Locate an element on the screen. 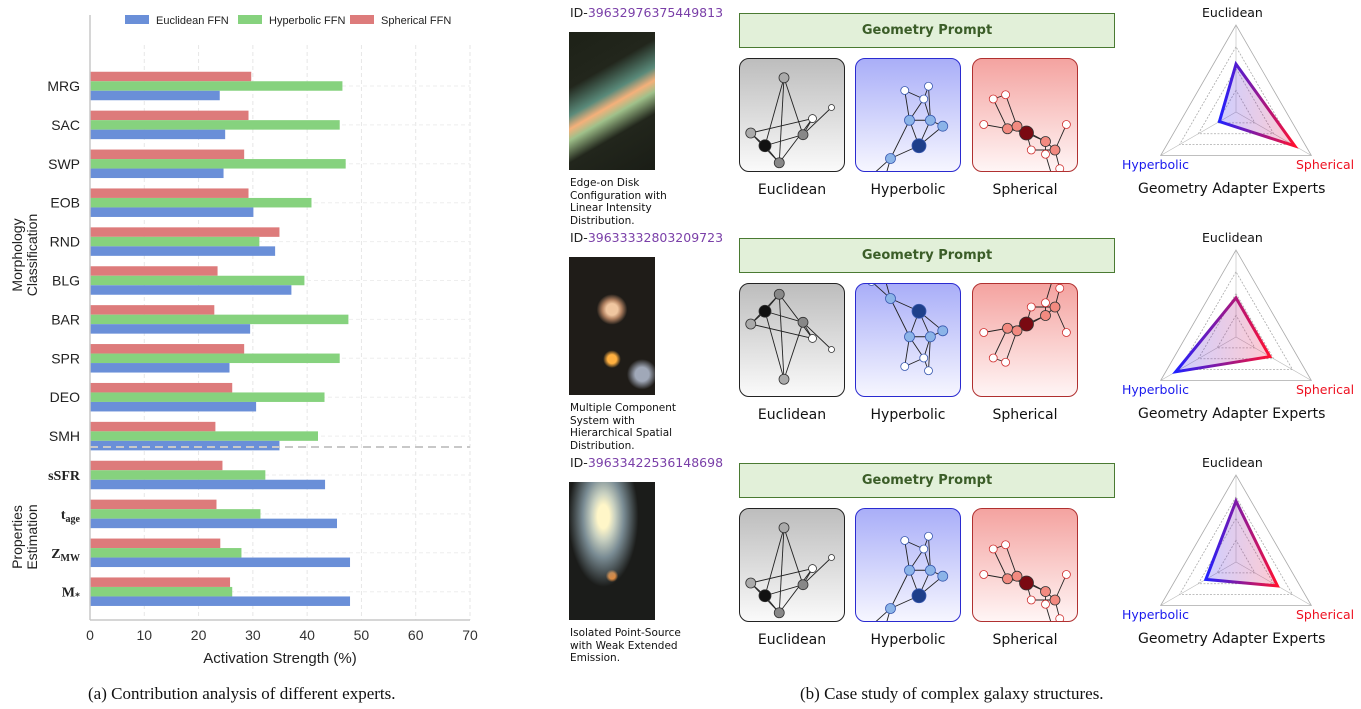 The width and height of the screenshot is (1361, 709). graph-drawing is located at coordinates (790, 120).